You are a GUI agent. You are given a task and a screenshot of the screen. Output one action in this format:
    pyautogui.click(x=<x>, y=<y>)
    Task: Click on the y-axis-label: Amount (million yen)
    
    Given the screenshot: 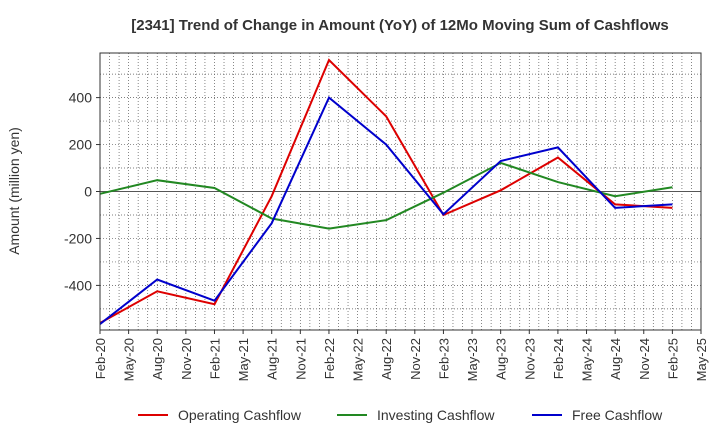 What is the action you would take?
    pyautogui.click(x=14, y=191)
    